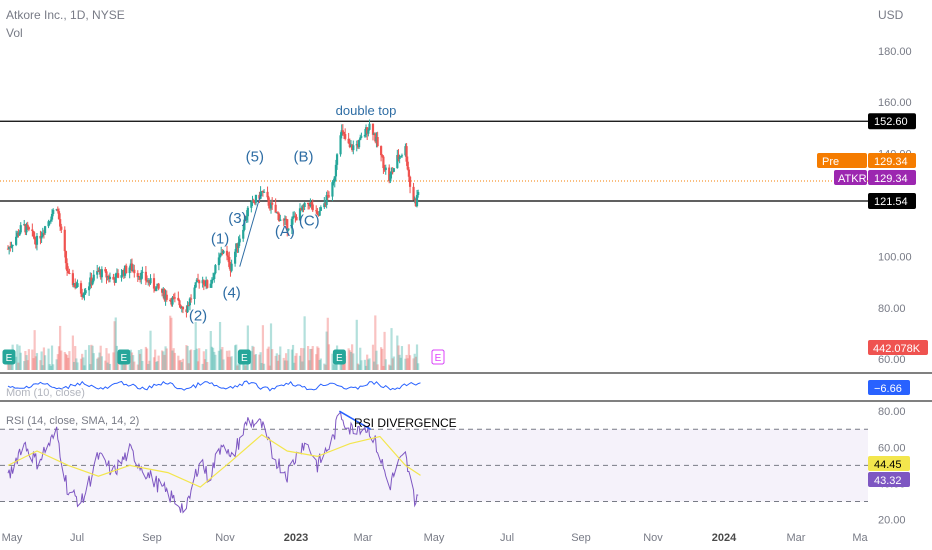 Image resolution: width=932 pixels, height=550 pixels. I want to click on x-tick-label: Mar, so click(796, 538).